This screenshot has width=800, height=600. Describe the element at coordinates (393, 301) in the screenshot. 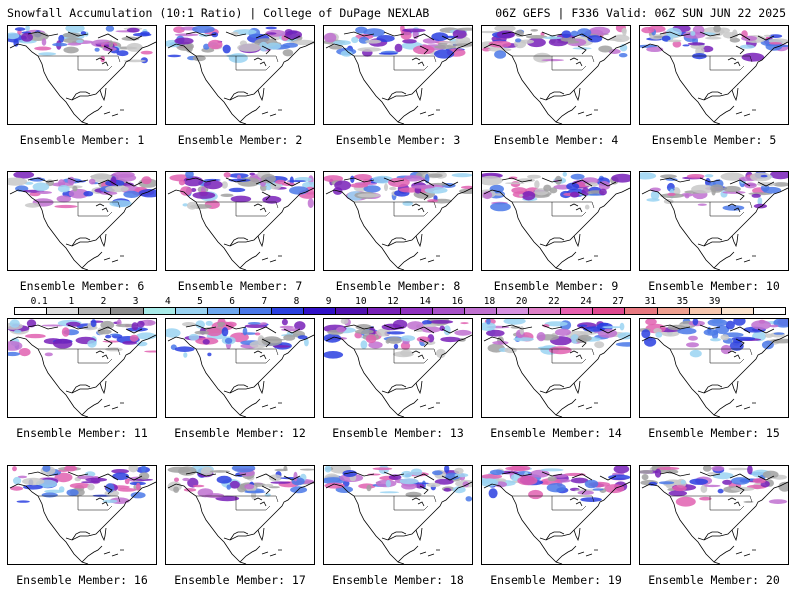

I see `colorbar-tick-label: 12` at that location.